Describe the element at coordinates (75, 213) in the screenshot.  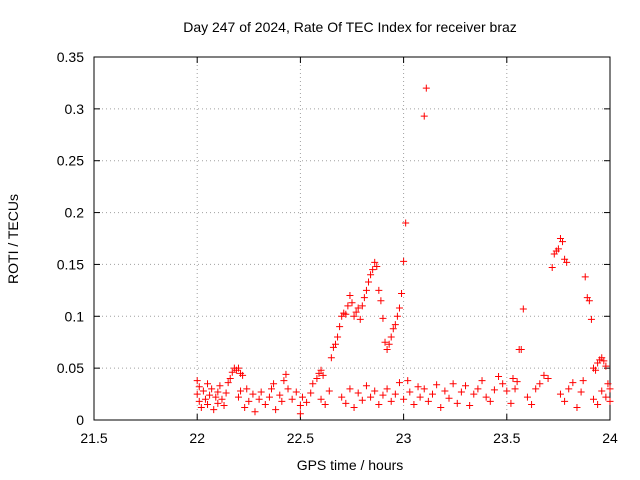
I see `y-tick-label: 0.2` at that location.